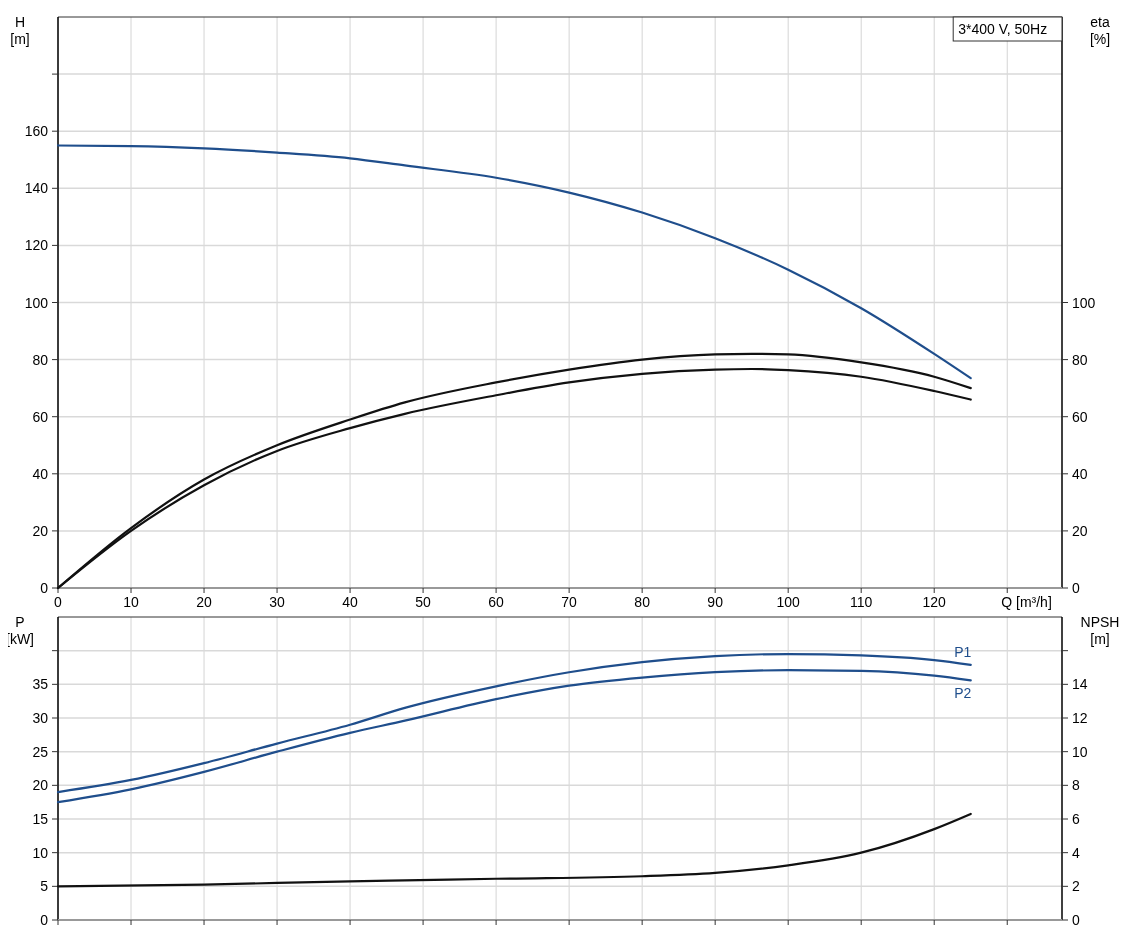  I want to click on y-tick-label: 140, so click(36, 188).